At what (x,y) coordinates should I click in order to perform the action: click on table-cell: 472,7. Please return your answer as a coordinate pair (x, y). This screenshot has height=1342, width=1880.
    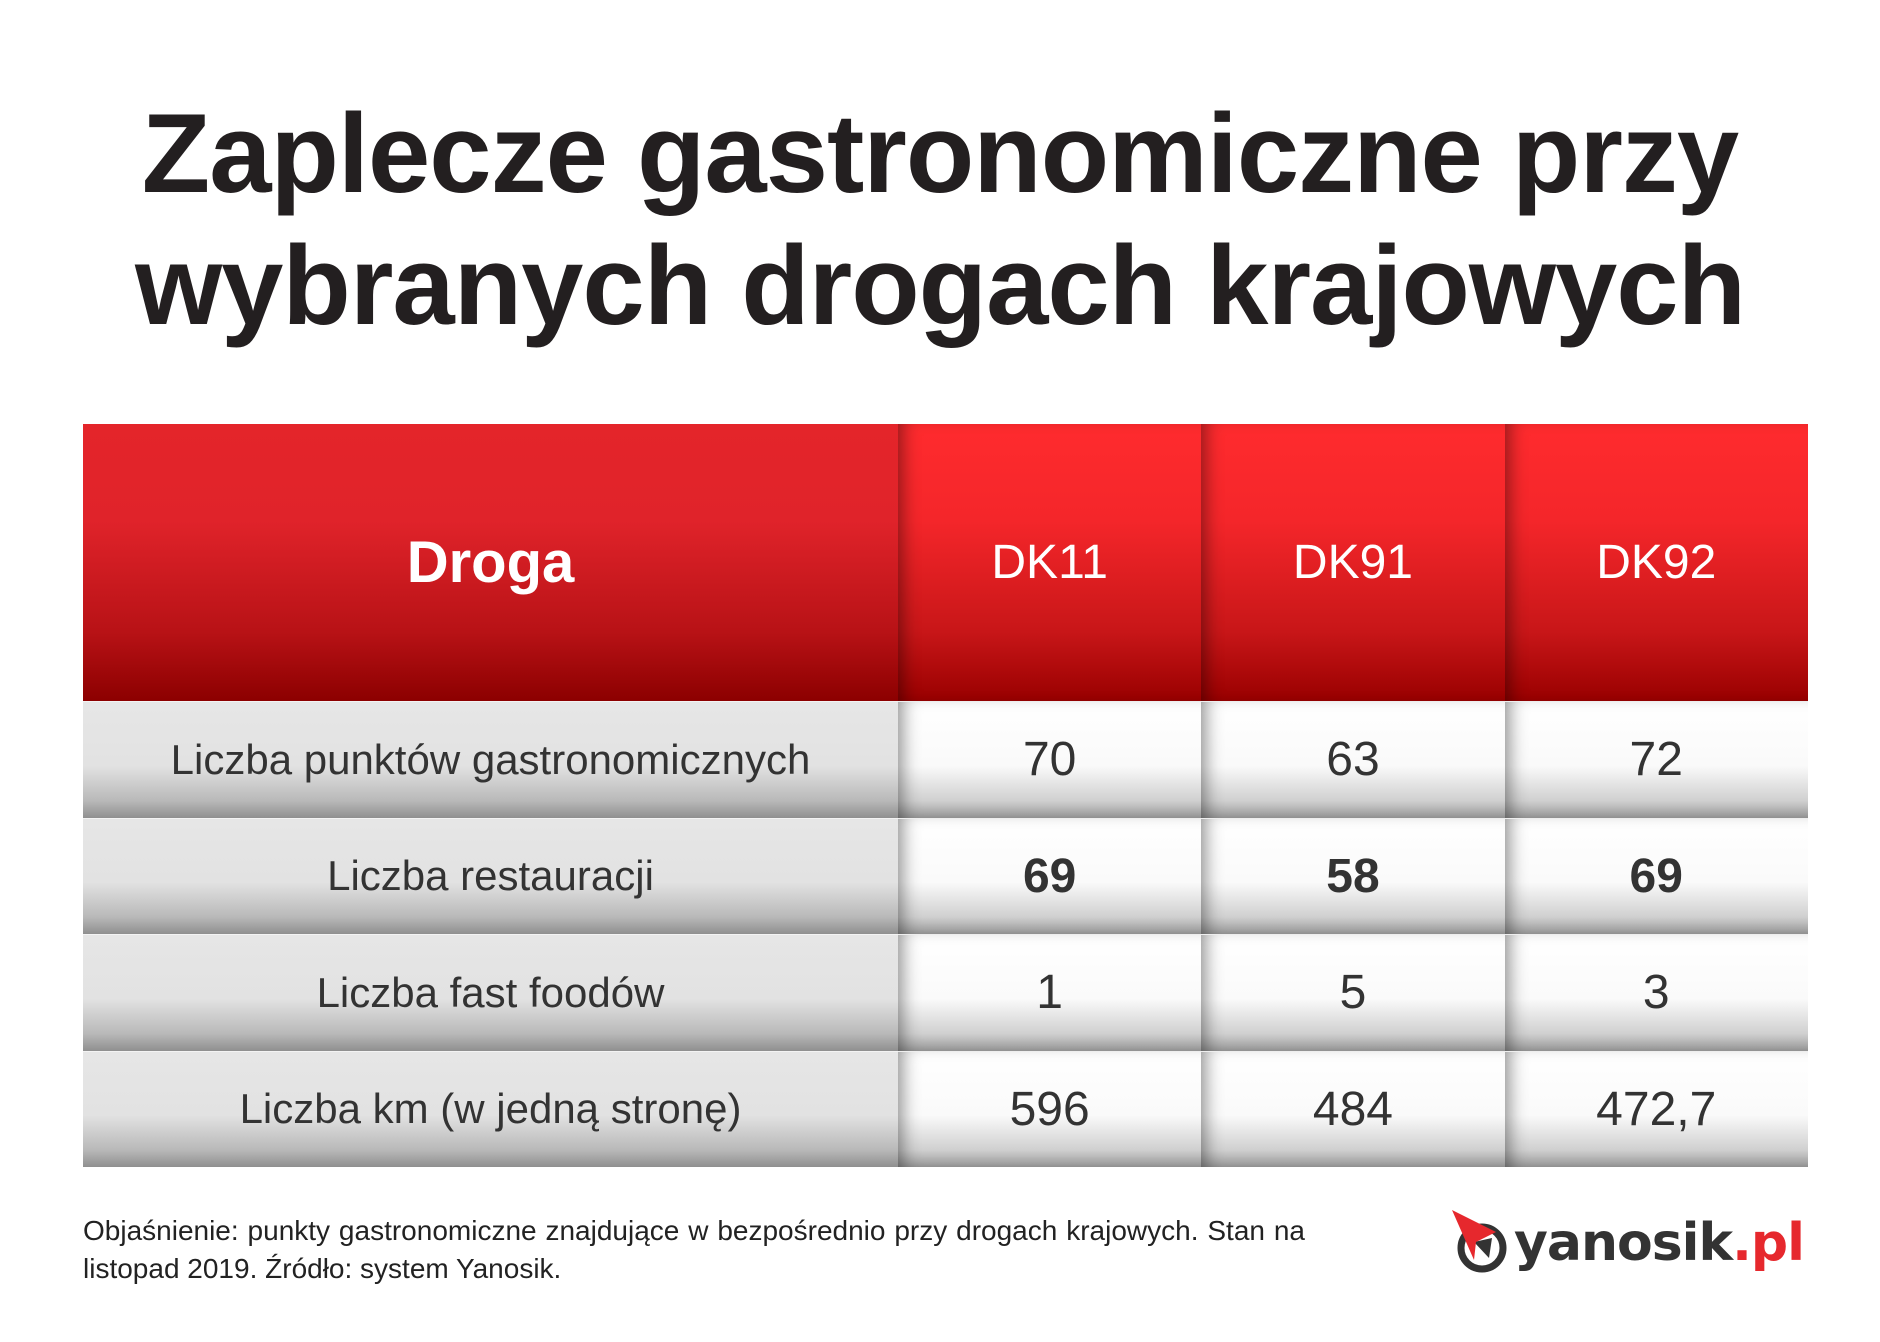
    Looking at the image, I should click on (1656, 1108).